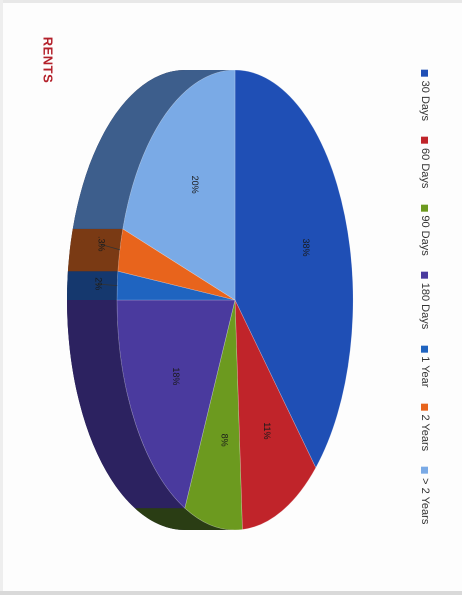 The image size is (462, 595). What do you see at coordinates (1, 297) in the screenshot?
I see `scan-edge-left` at bounding box center [1, 297].